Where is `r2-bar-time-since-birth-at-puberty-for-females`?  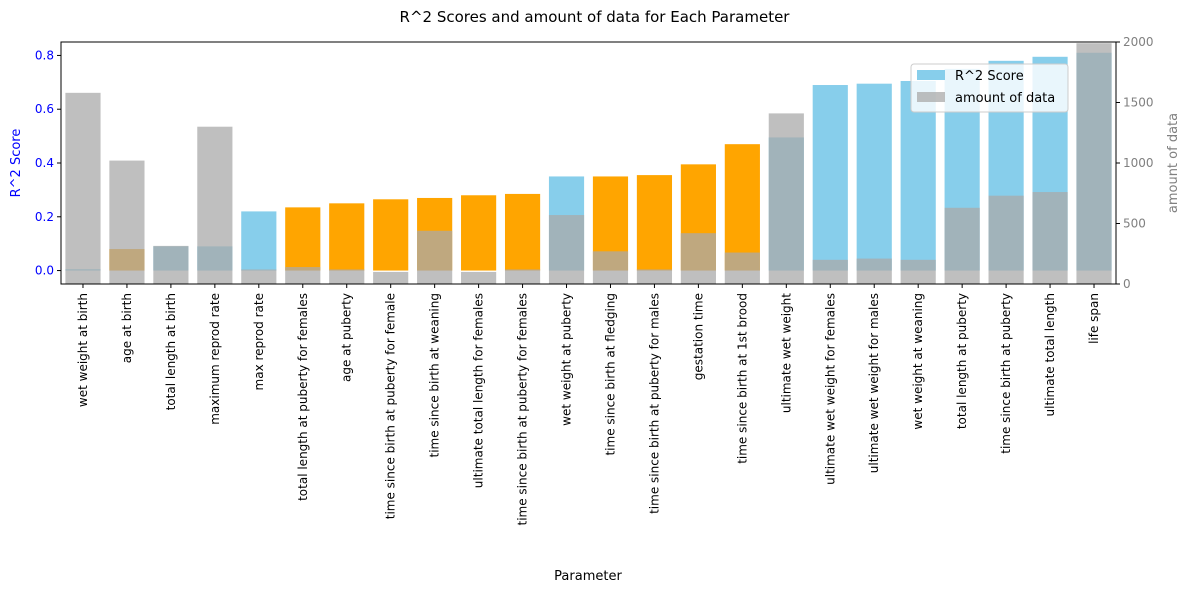
r2-bar-time-since-birth-at-puberty-for-females is located at coordinates (522, 232).